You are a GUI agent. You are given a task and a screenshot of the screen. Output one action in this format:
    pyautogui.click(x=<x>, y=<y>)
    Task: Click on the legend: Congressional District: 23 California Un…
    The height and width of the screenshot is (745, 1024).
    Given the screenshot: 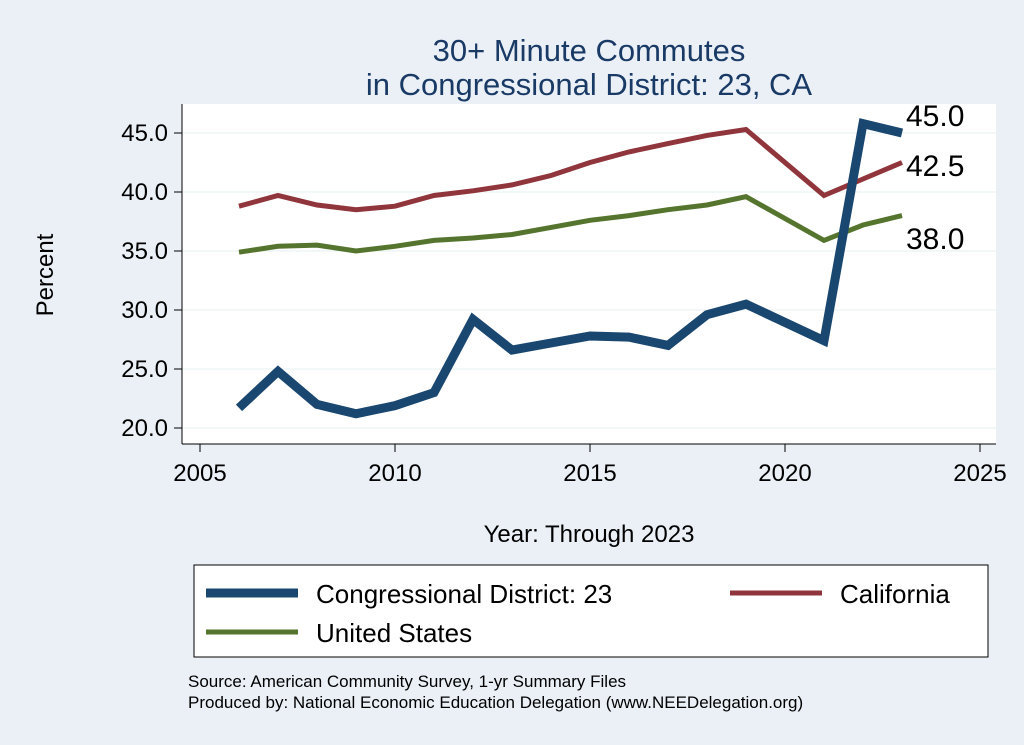 What is the action you would take?
    pyautogui.click(x=591, y=611)
    